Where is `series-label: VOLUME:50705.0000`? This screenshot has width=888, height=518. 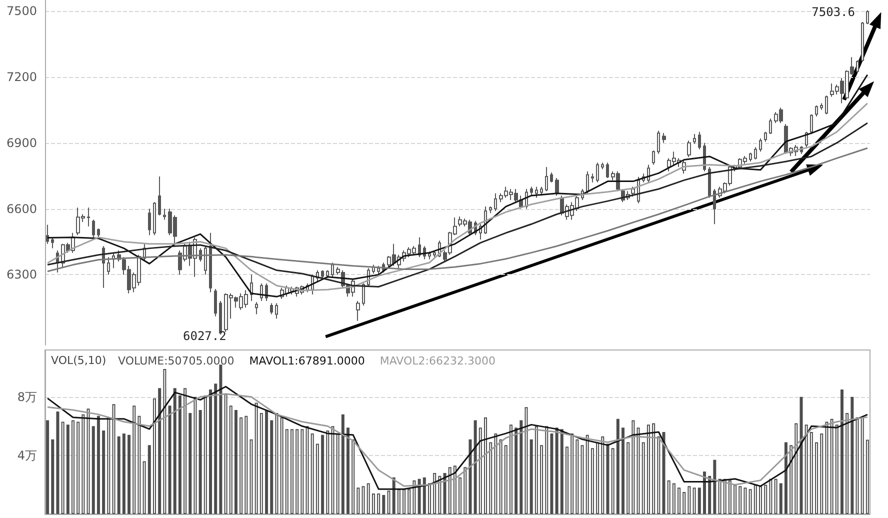
series-label: VOLUME:50705.0000 is located at coordinates (176, 361).